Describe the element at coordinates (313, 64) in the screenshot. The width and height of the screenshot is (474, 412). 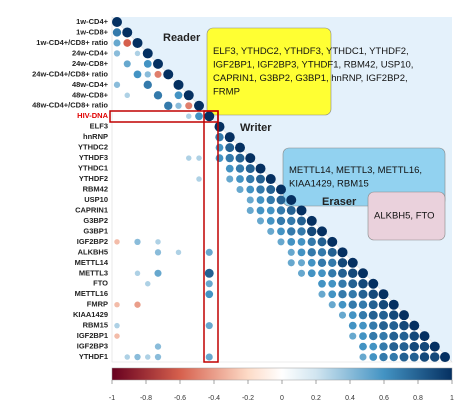
I see `group-members: IGF2BP1, IGF2BP3, YTHDF1, RBM42, USP10,` at that location.